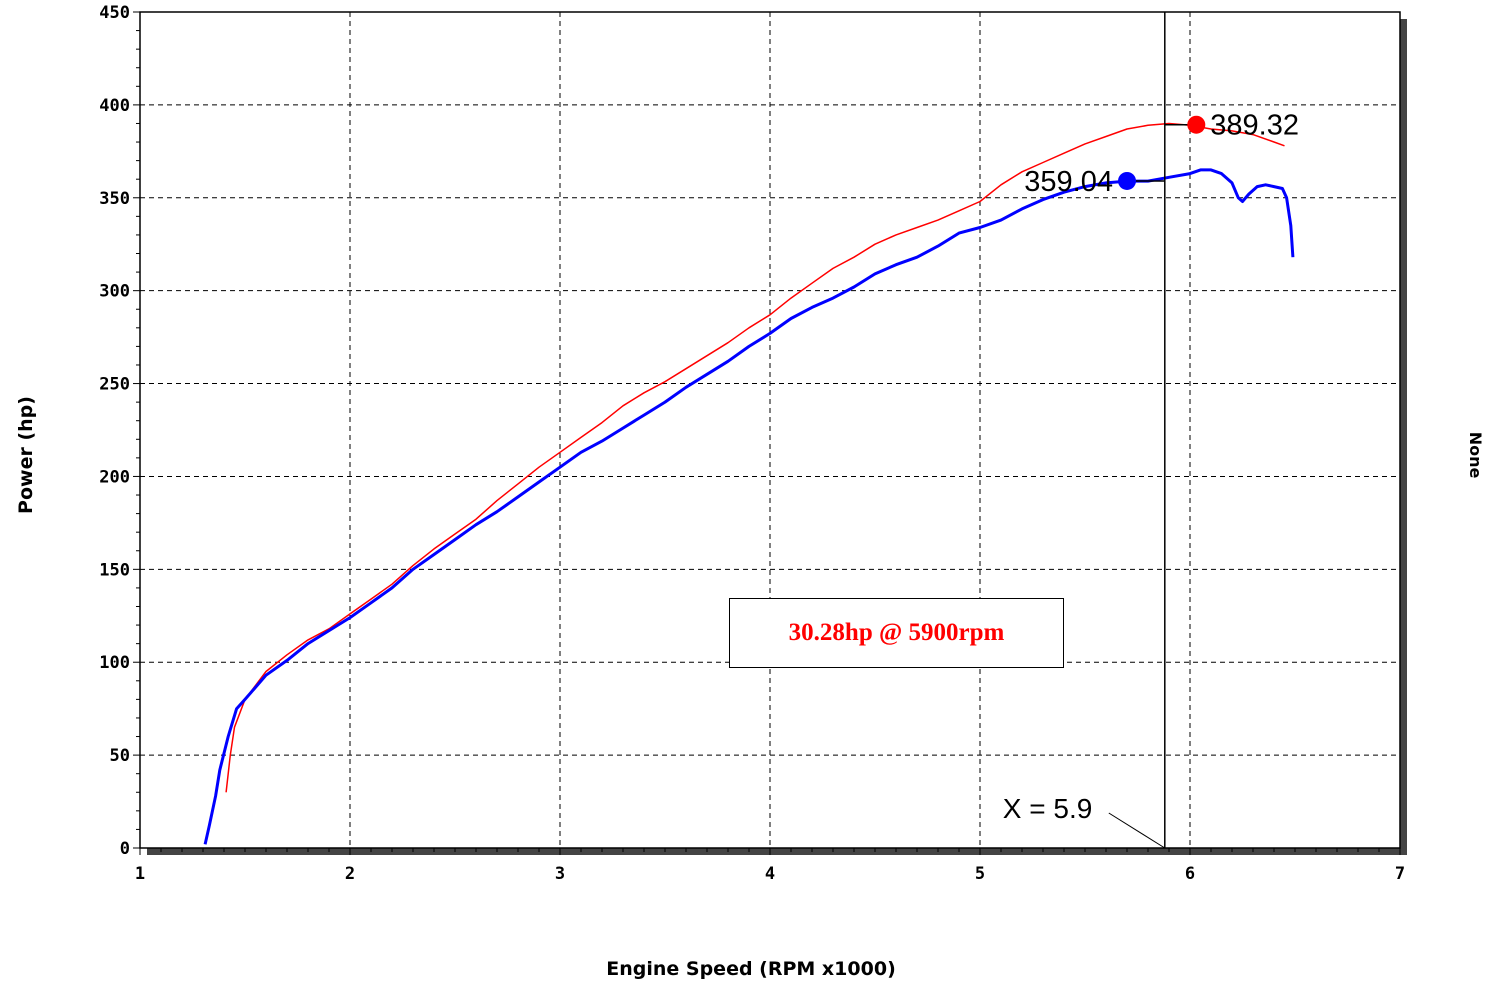 The image size is (1502, 982). Describe the element at coordinates (560, 874) in the screenshot. I see `x-tick-label: 3` at that location.